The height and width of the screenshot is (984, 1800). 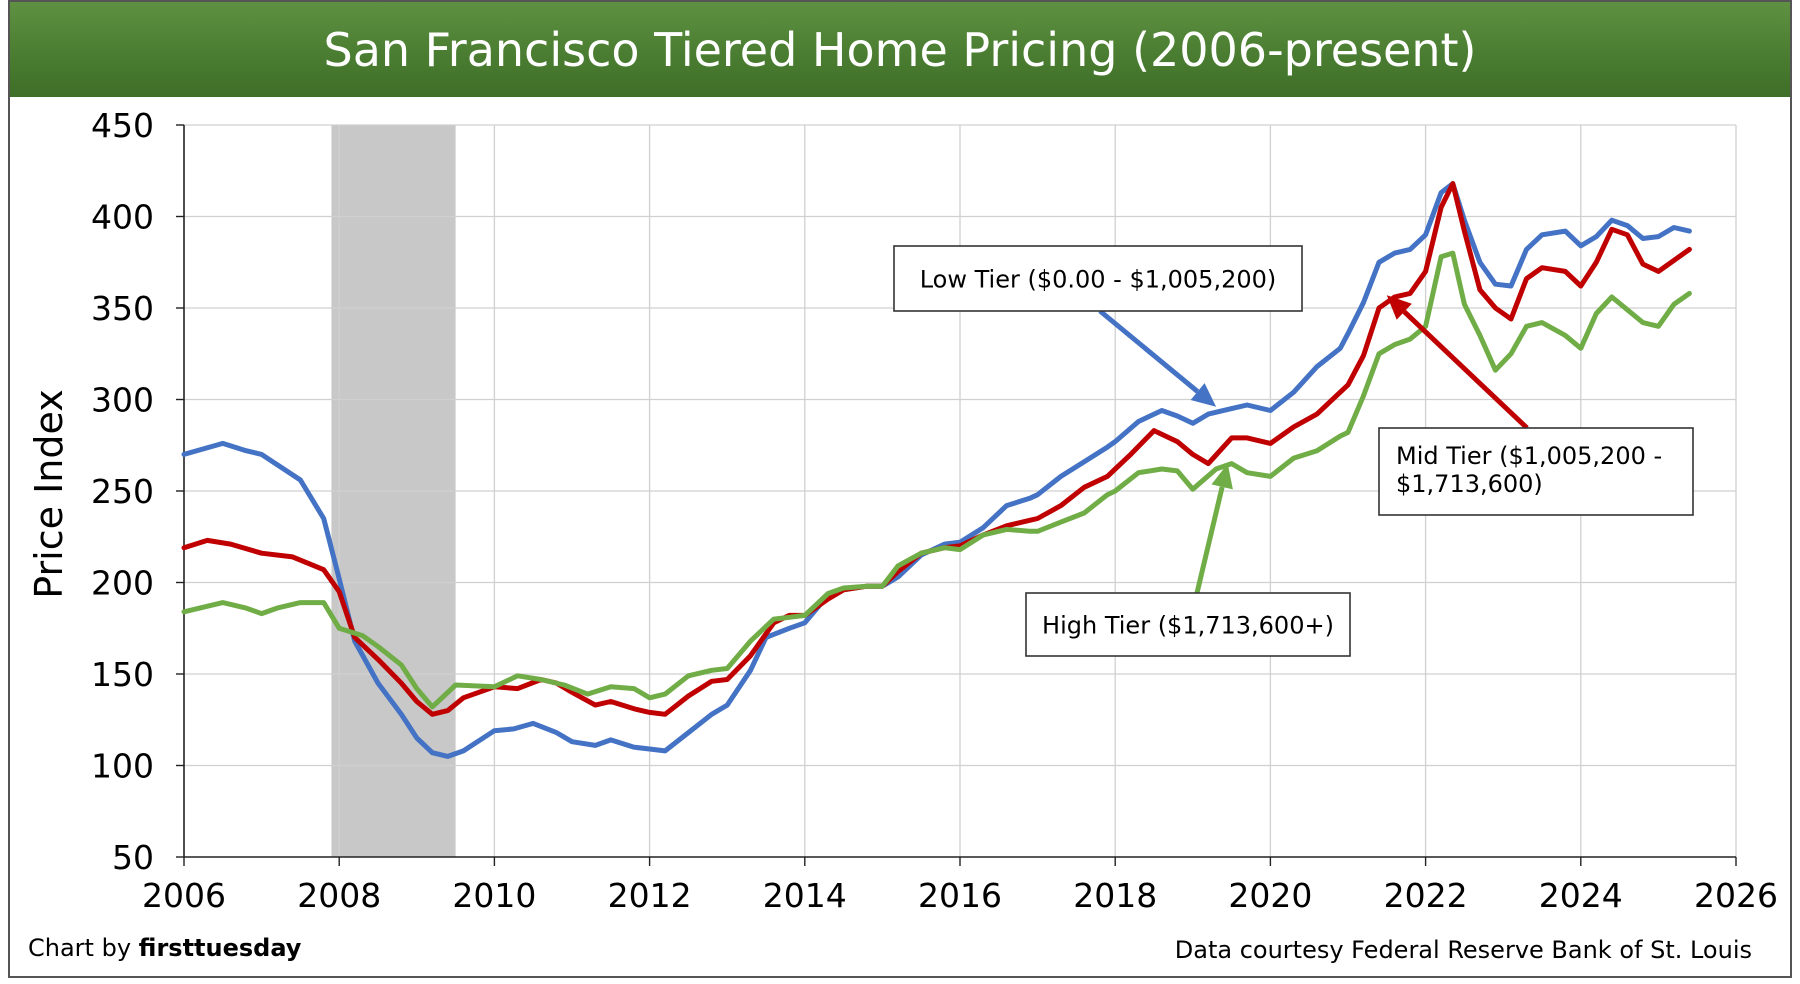 What do you see at coordinates (220, 948) in the screenshot?
I see `chart-credit-brand: firsttuesday` at bounding box center [220, 948].